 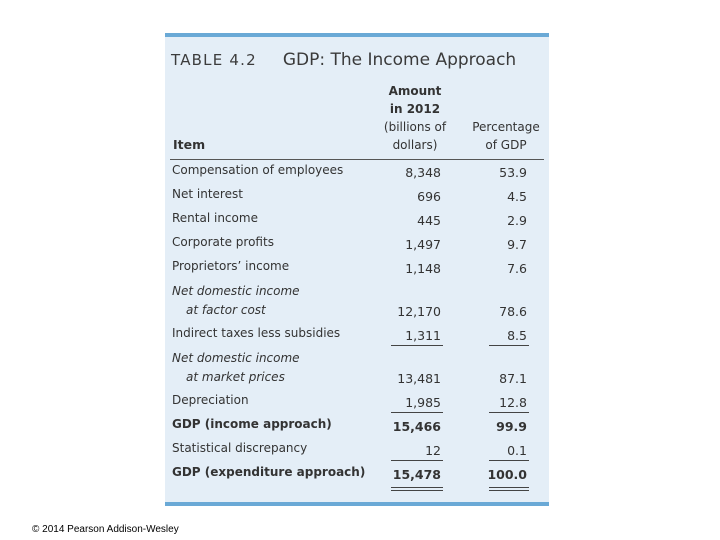 What do you see at coordinates (415, 109) in the screenshot?
I see `amount-header-line2: in 2012` at bounding box center [415, 109].